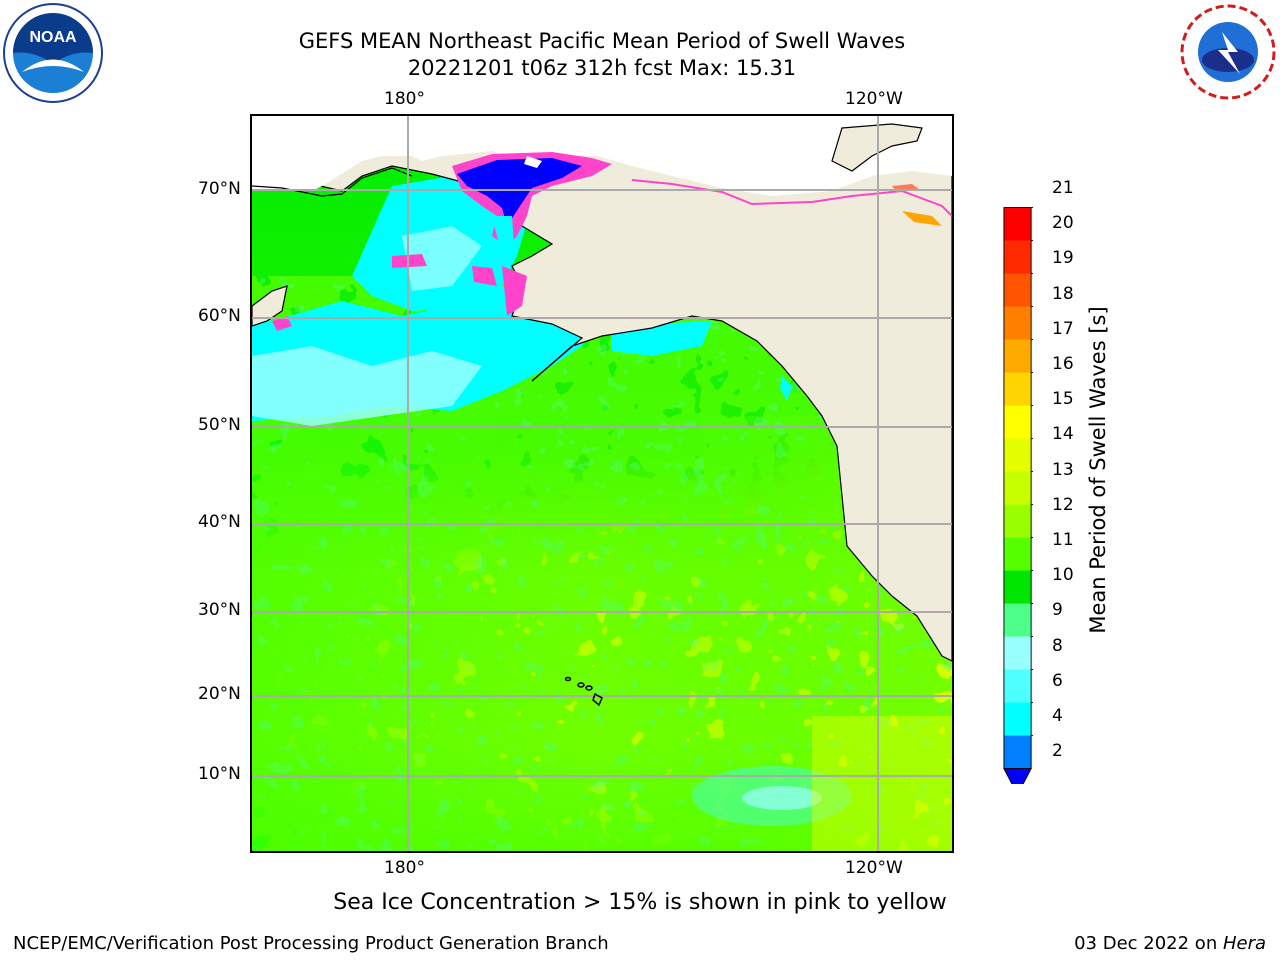 This screenshot has height=960, width=1280. What do you see at coordinates (219, 694) in the screenshot?
I see `lat-label-20n: 20°N` at bounding box center [219, 694].